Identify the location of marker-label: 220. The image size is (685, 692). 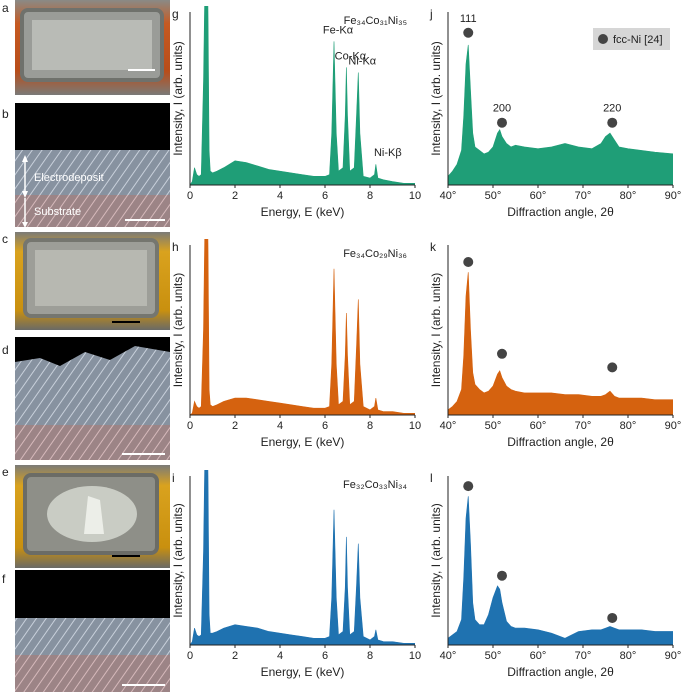
(612, 109).